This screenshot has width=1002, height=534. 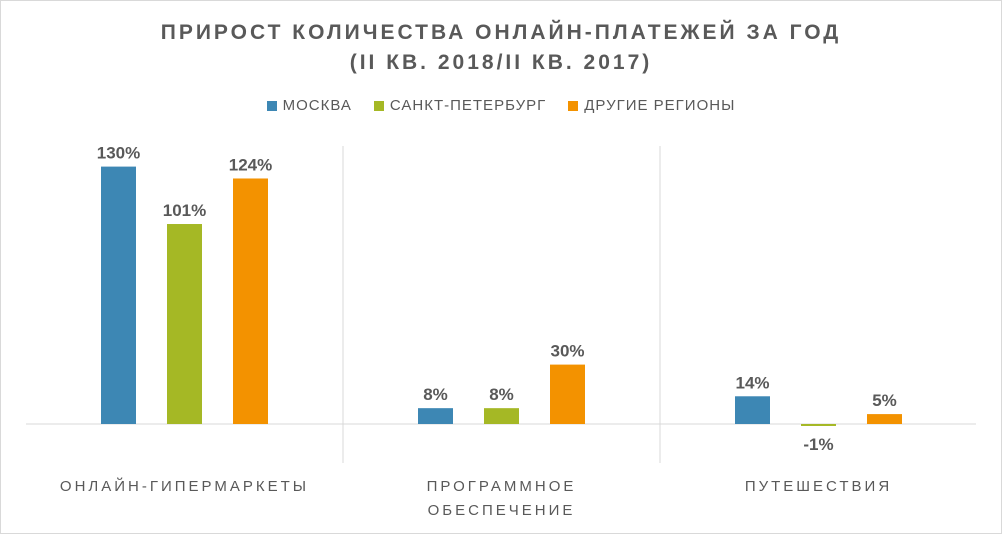 I want to click on category-label-line: ОНЛАЙН-ГИПЕРМАРКЕТЫ, so click(x=184, y=486).